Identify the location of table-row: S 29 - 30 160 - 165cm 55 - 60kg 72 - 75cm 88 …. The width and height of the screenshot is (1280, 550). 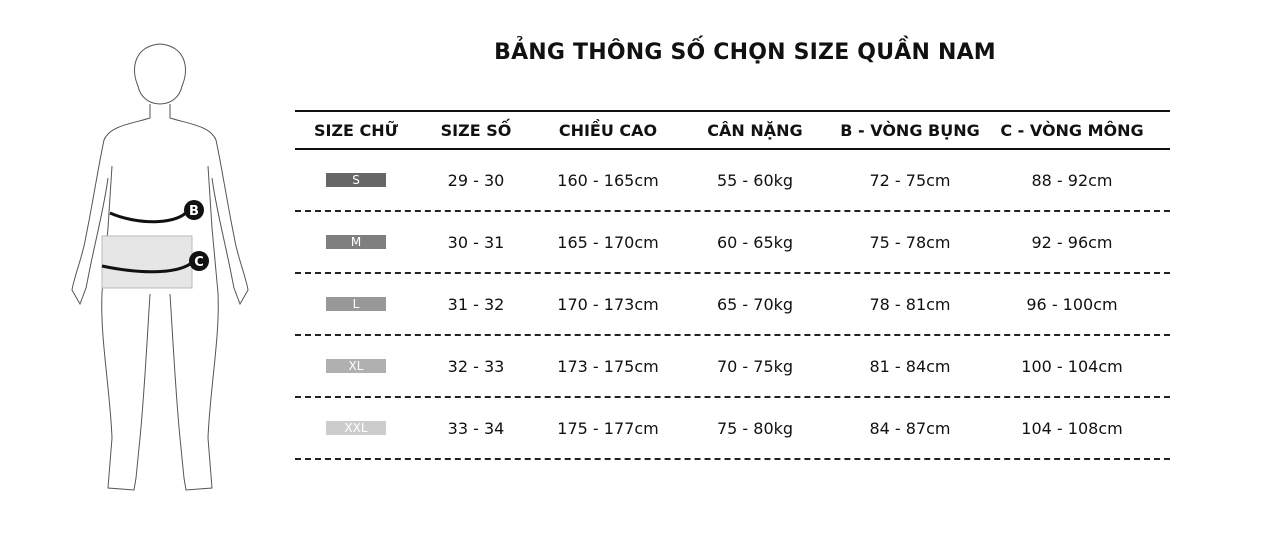
(732, 181).